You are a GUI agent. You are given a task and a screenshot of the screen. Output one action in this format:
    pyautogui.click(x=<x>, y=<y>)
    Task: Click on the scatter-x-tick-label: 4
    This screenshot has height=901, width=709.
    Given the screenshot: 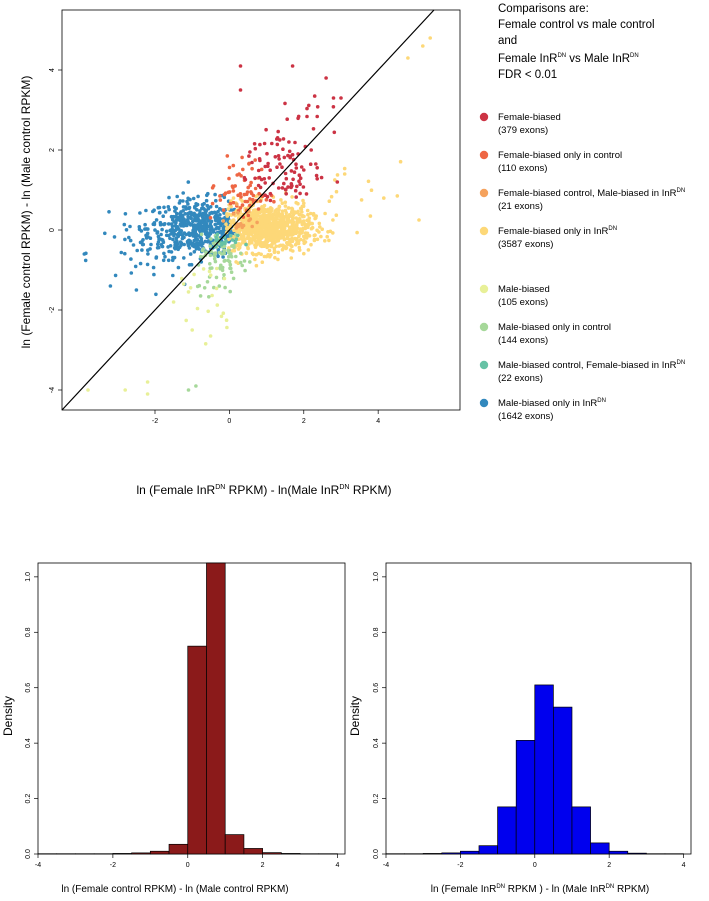 What is the action you would take?
    pyautogui.click(x=378, y=421)
    